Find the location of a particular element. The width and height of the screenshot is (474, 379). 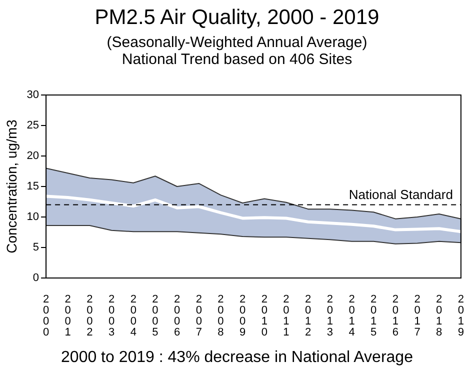

y-axis-title: Concentration, ug/m3 is located at coordinates (11, 186).